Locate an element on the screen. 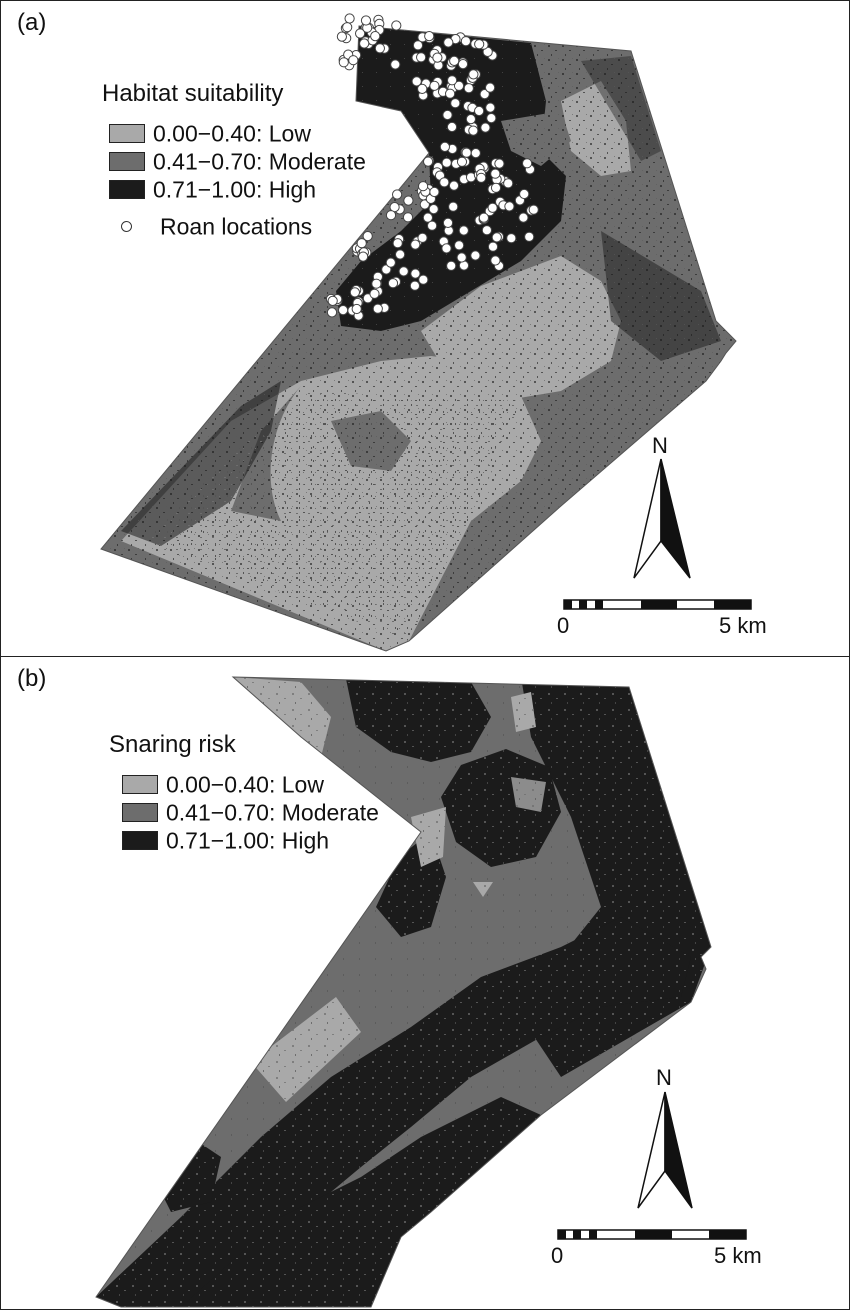 Image resolution: width=850 pixels, height=1310 pixels. scale-a-start: 0 is located at coordinates (563, 626).